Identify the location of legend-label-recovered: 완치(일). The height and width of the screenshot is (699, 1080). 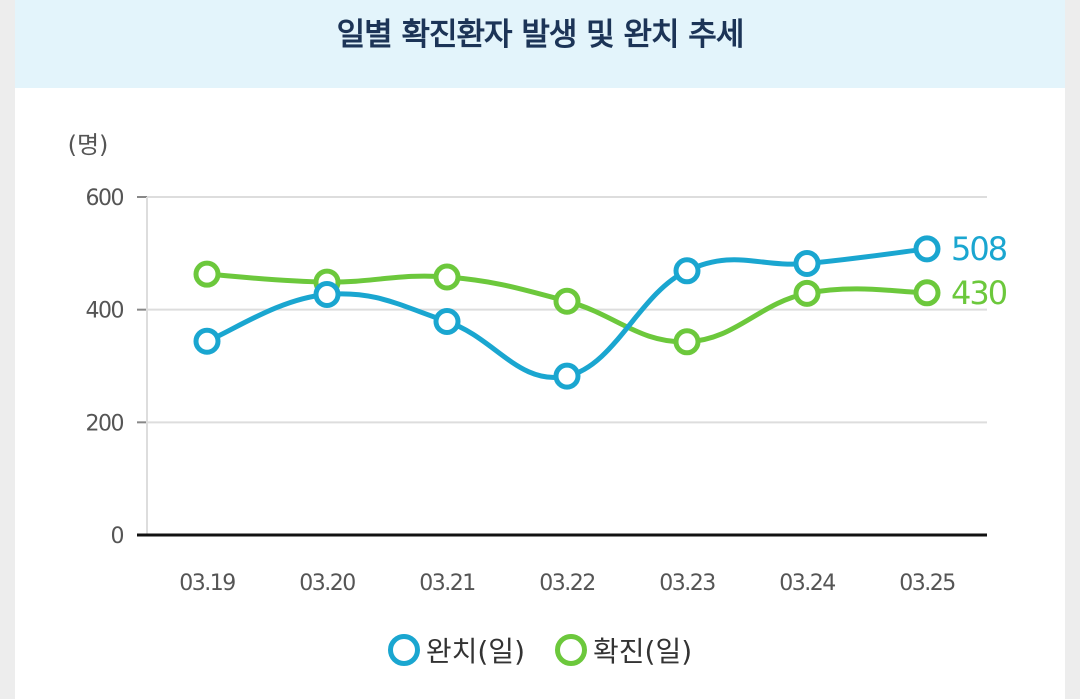
(475, 651).